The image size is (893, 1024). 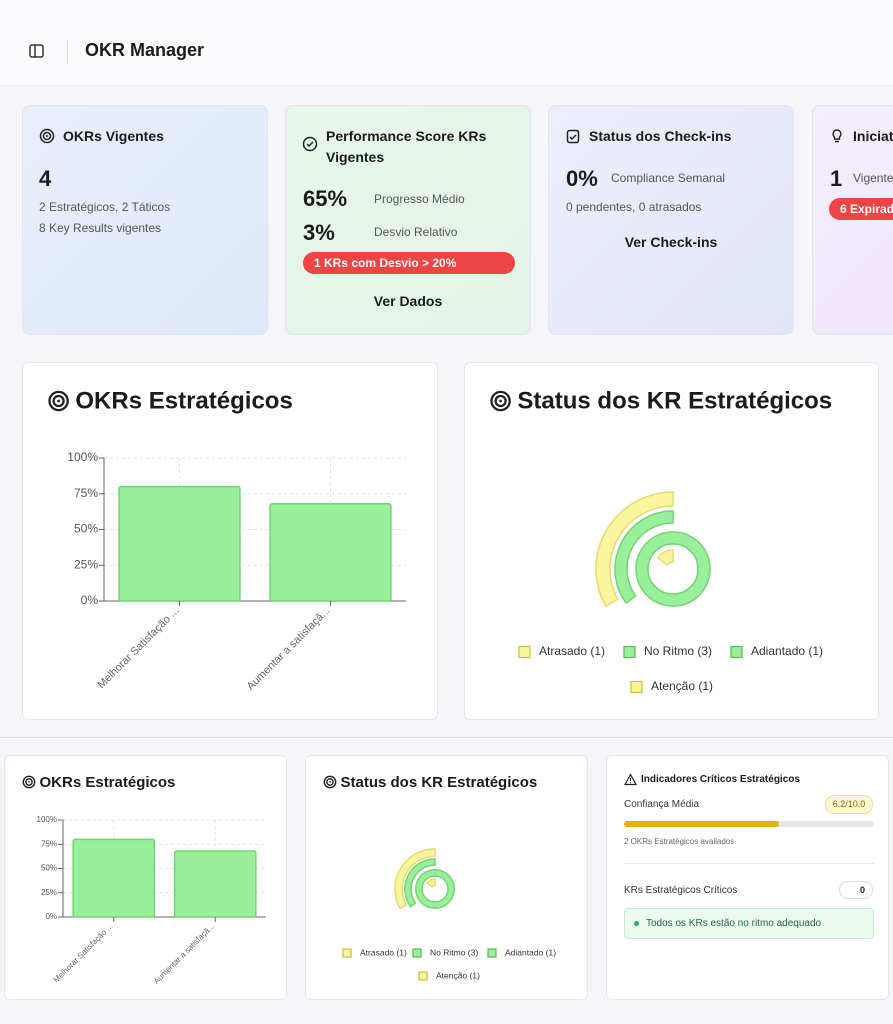 What do you see at coordinates (37, 52) in the screenshot?
I see `sidebar-toggle` at bounding box center [37, 52].